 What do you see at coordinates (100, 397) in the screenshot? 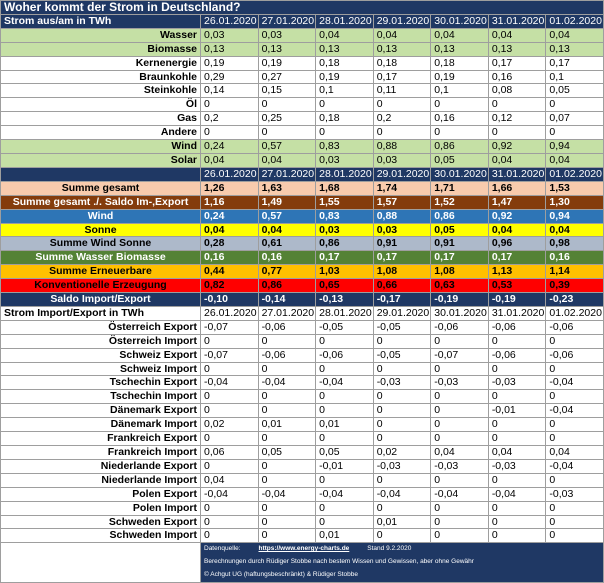
I see `row-label: Tschechin Import` at bounding box center [100, 397].